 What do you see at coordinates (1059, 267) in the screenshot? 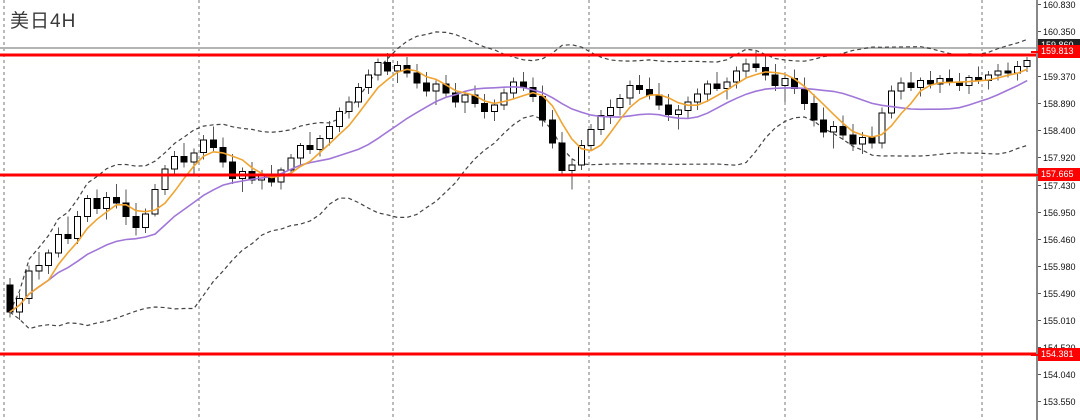
I see `axis-tick: 155.980` at bounding box center [1059, 267].